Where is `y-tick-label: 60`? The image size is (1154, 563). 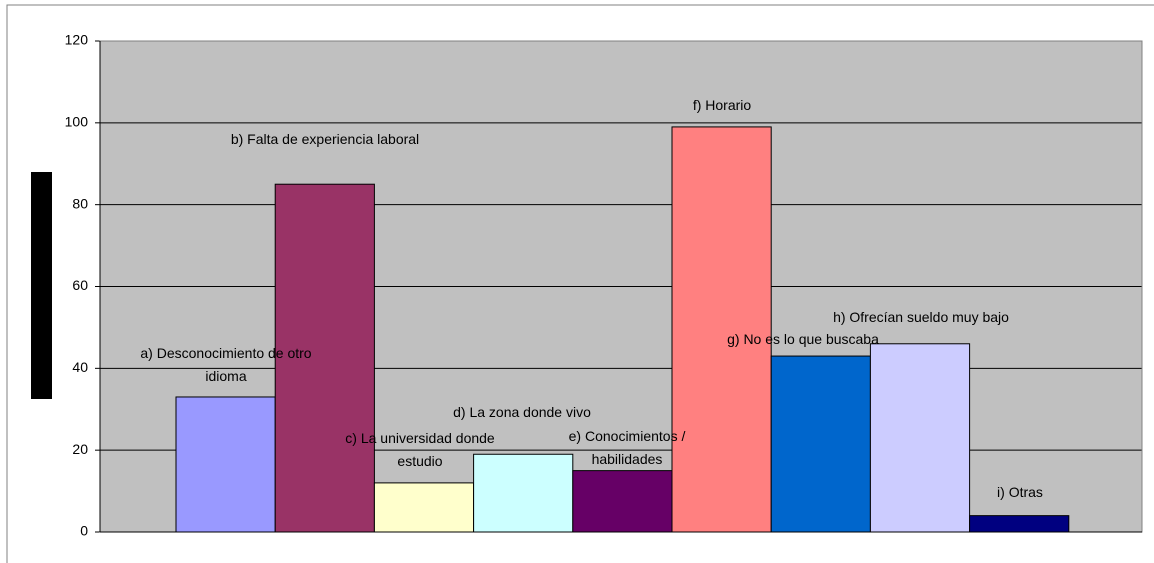 y-tick-label: 60 is located at coordinates (80, 285).